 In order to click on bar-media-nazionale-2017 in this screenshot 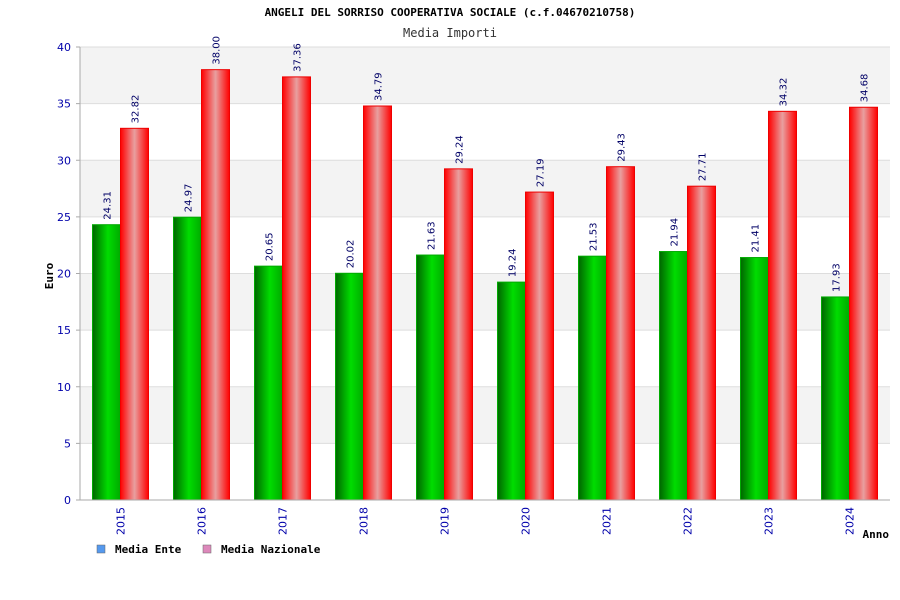, I will do `click(296, 288)`.